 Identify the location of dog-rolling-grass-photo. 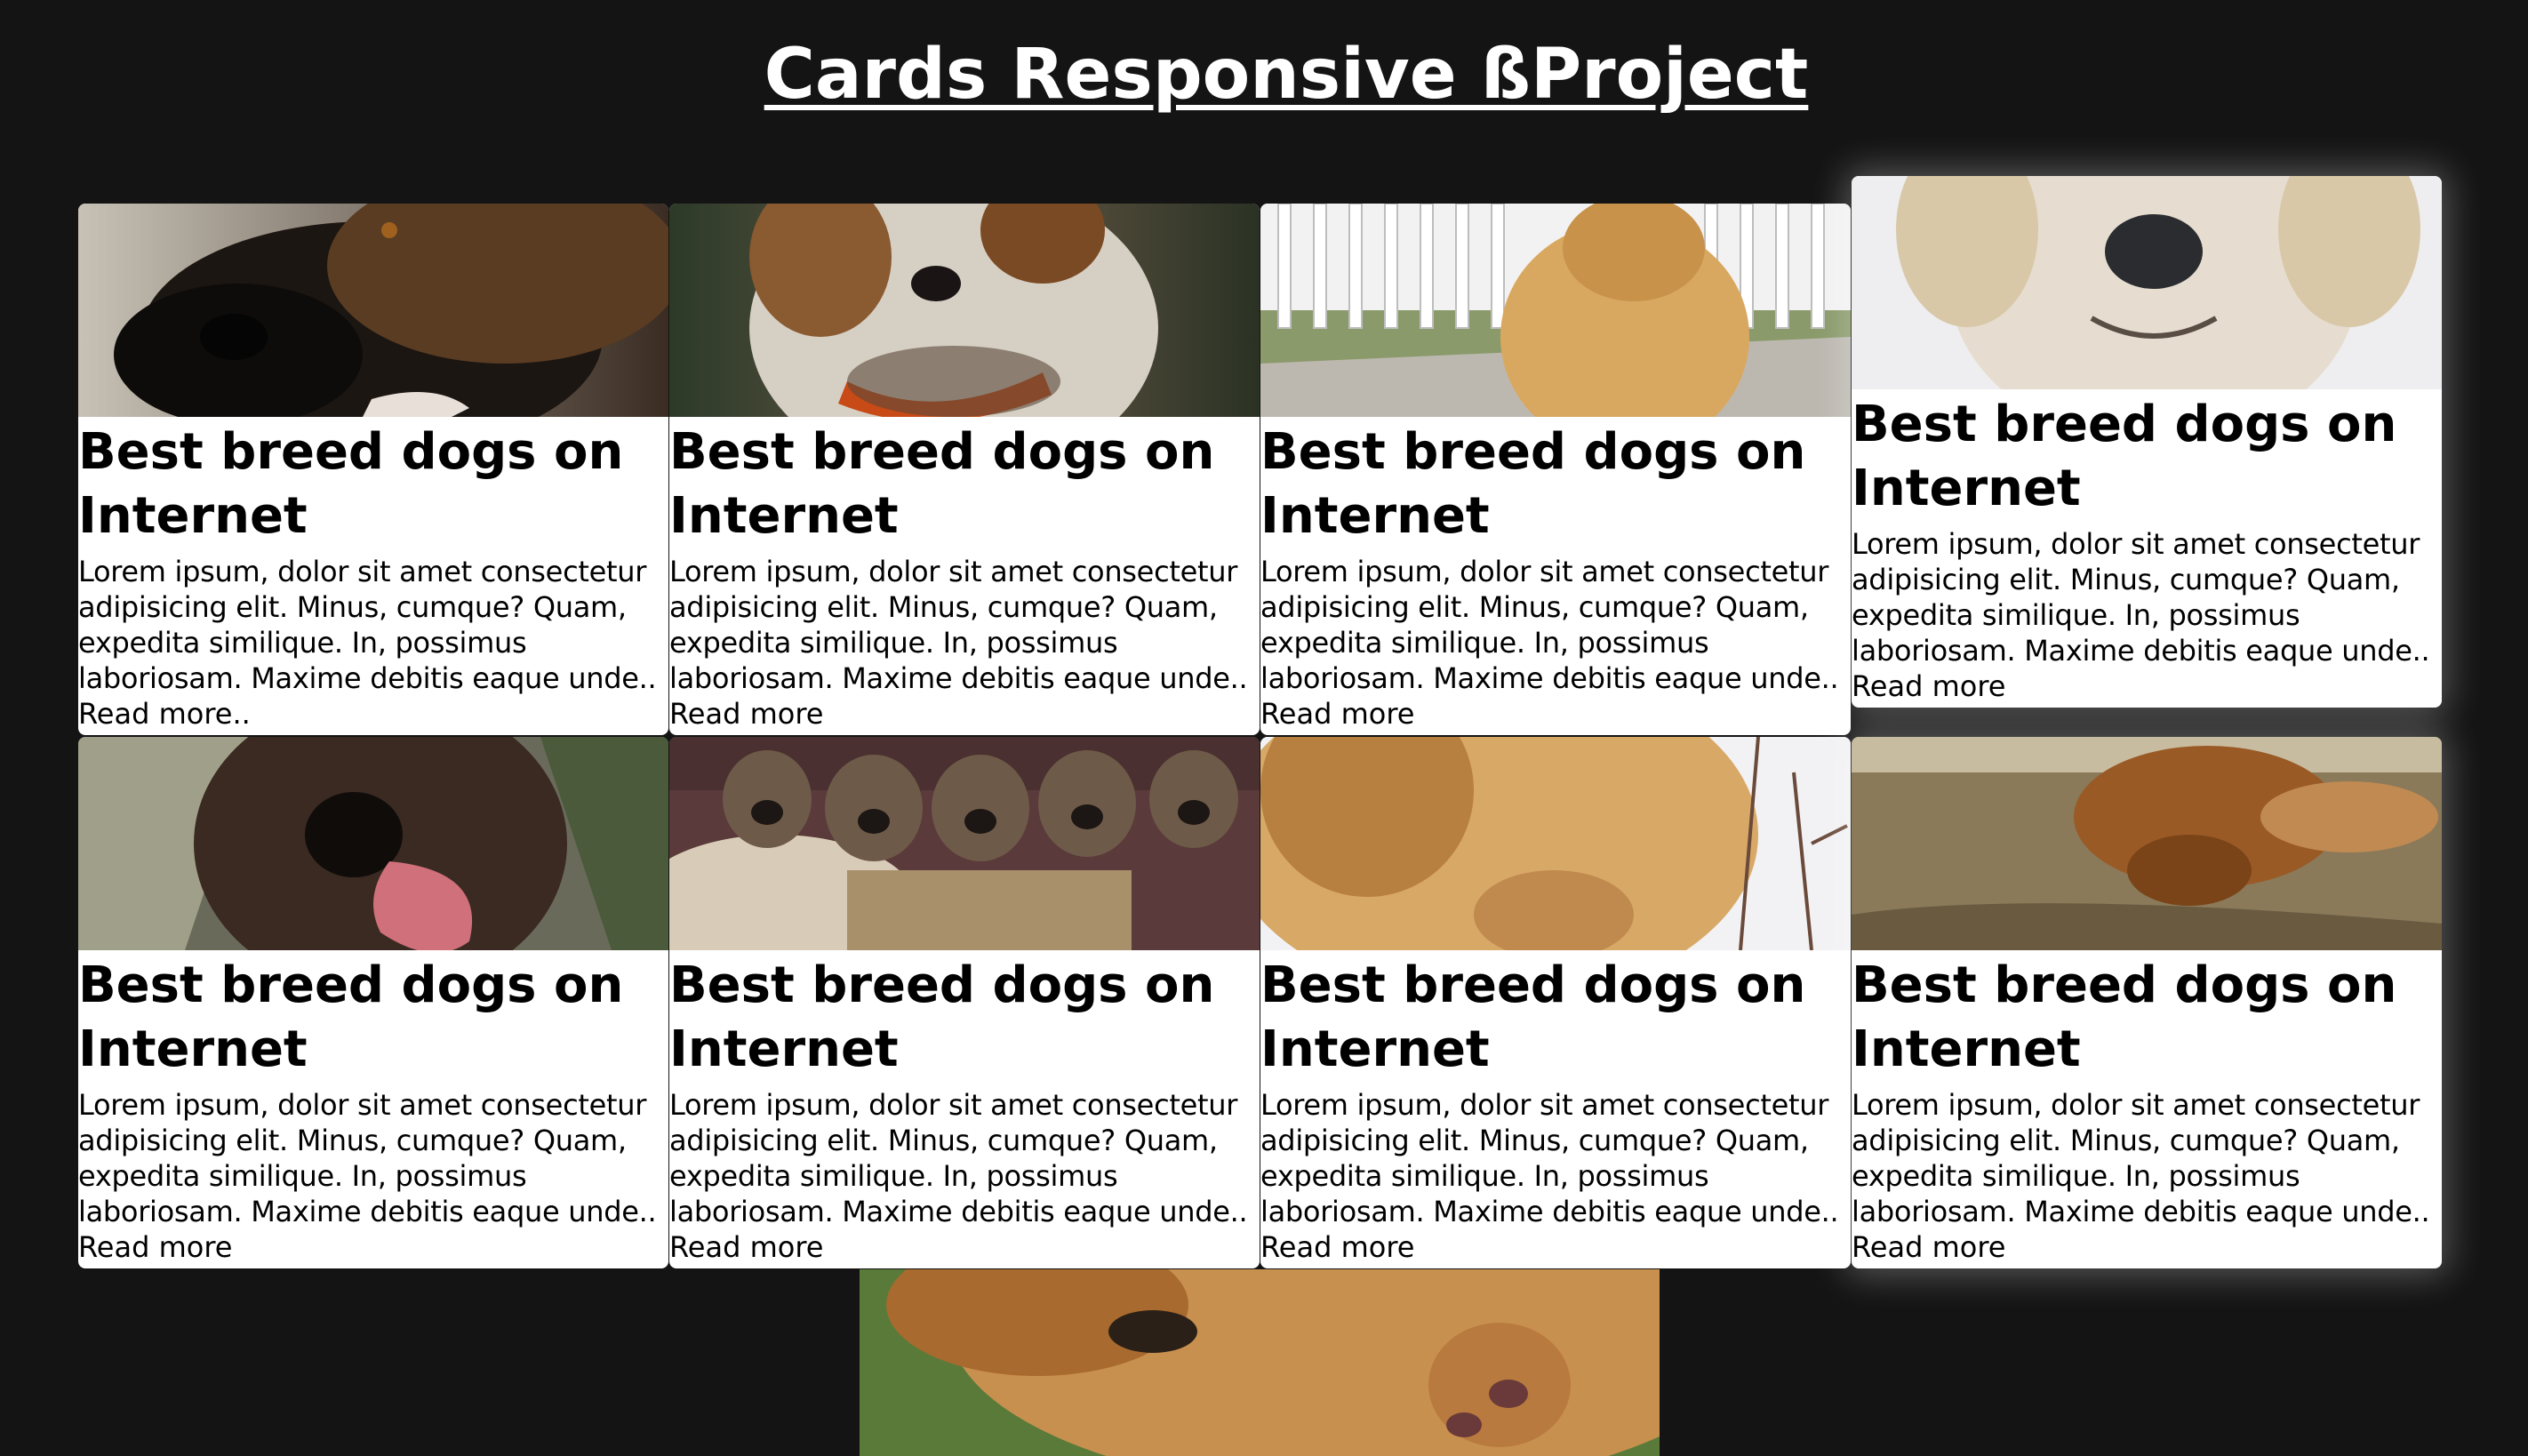
(2147, 843).